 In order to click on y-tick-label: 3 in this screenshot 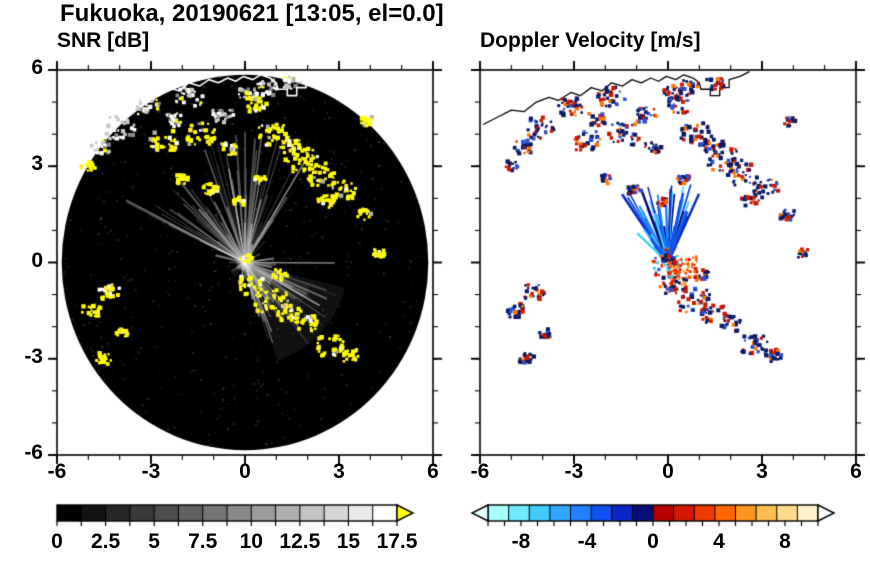, I will do `click(37, 164)`.